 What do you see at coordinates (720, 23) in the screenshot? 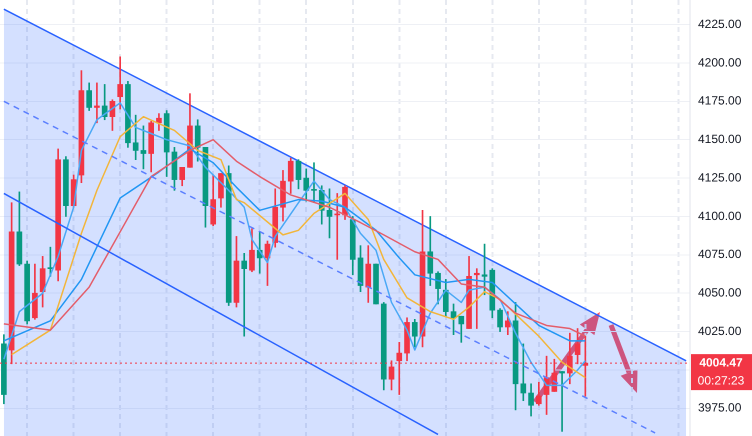
I see `y-tick-label: 4225.00` at bounding box center [720, 23].